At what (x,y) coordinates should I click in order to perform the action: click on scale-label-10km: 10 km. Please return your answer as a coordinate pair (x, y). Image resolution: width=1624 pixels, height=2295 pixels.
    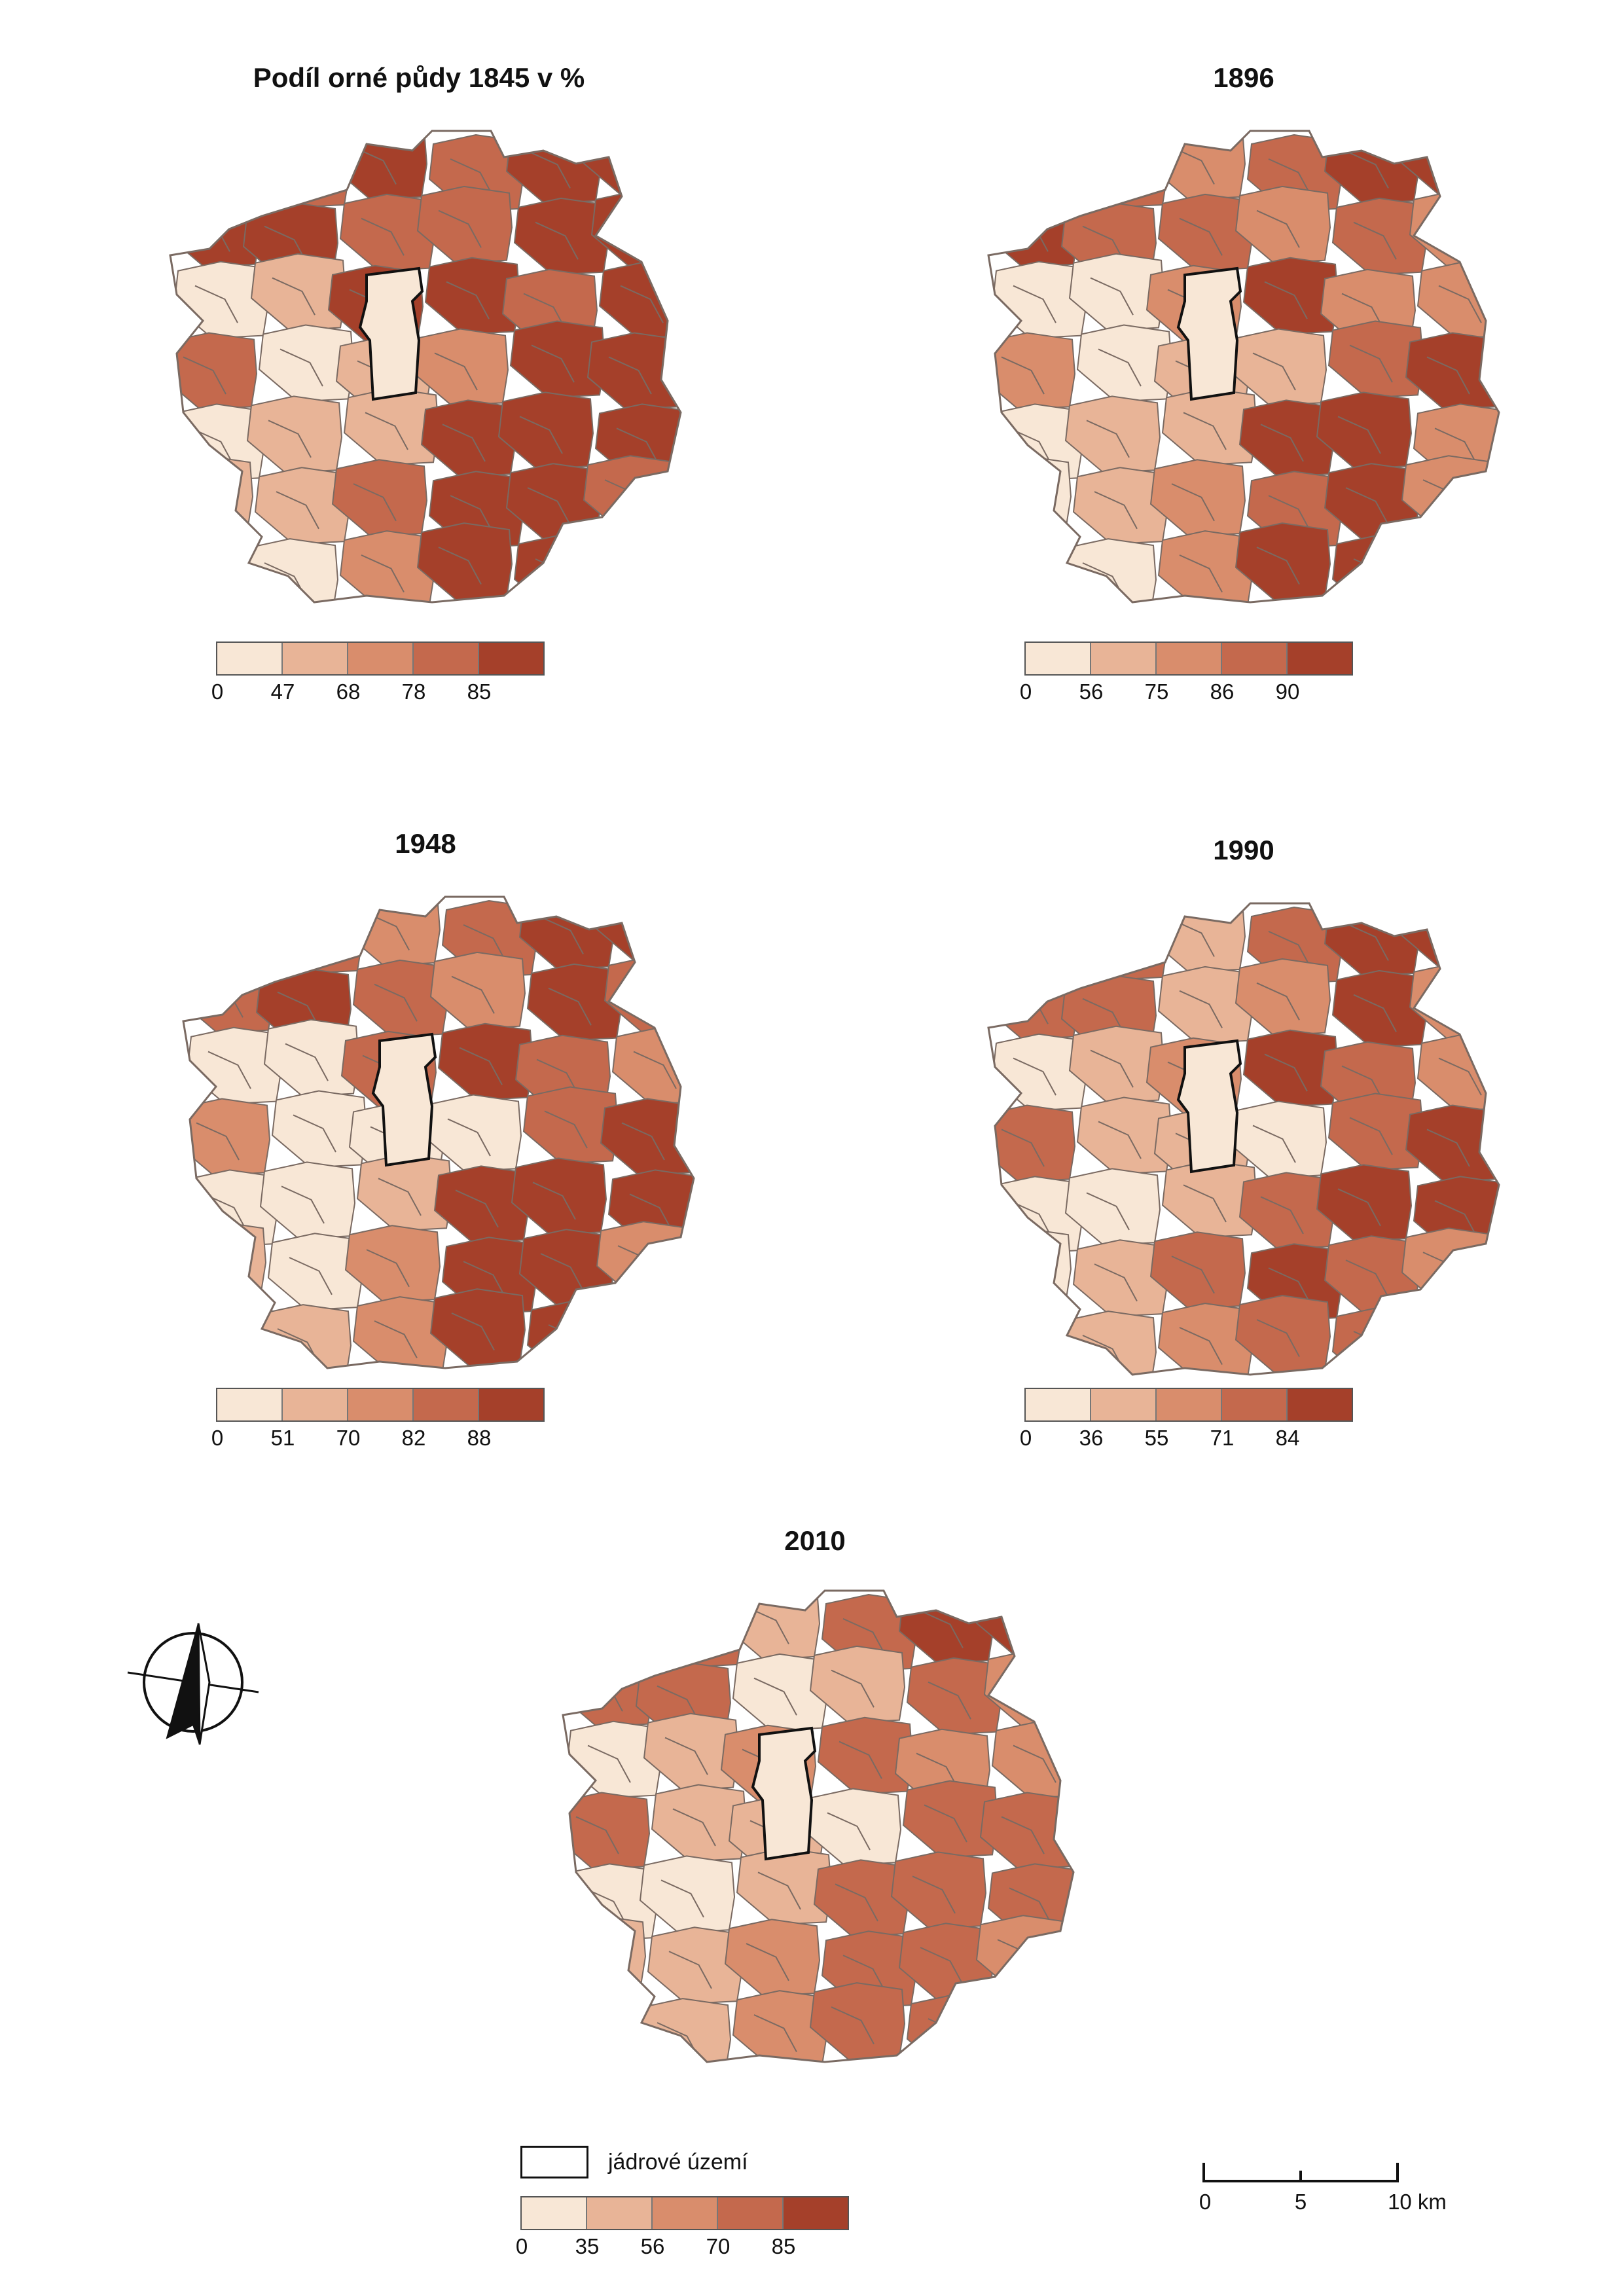
    Looking at the image, I should click on (1417, 2202).